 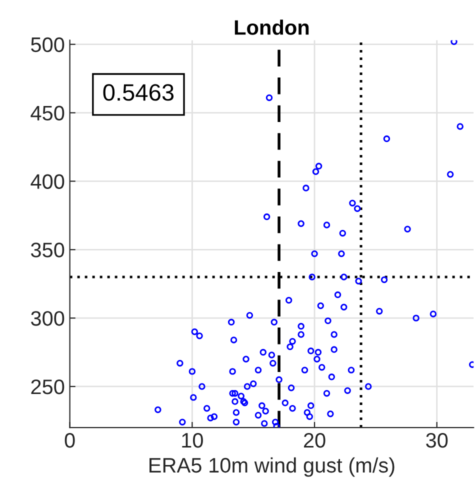 I want to click on y-tick-label: 300, so click(x=47, y=318).